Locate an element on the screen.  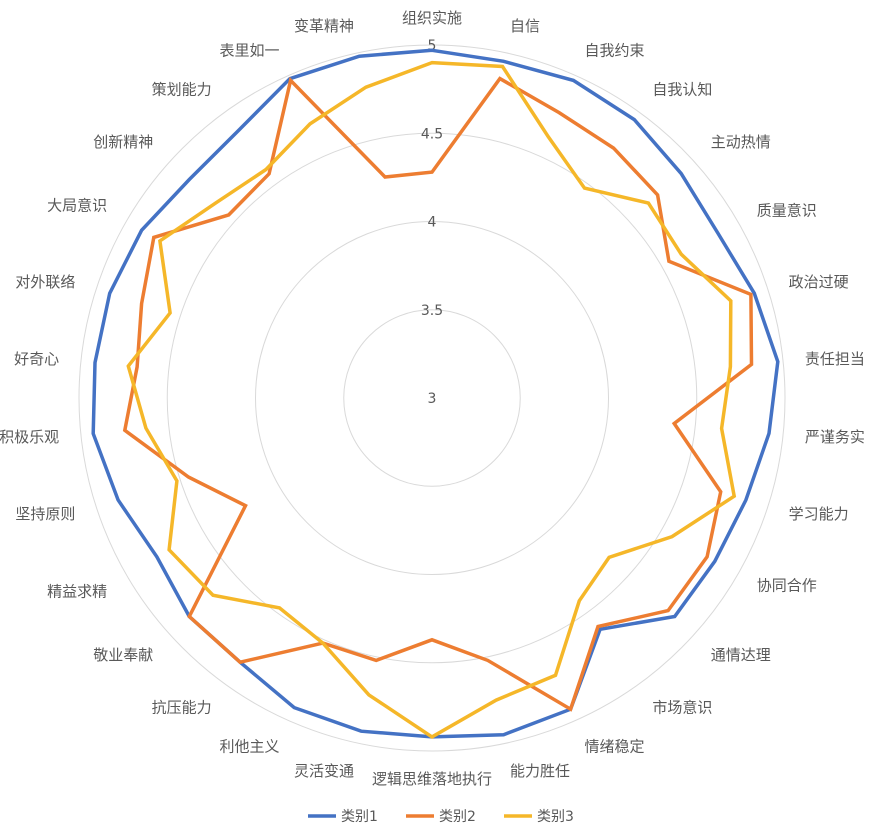
radial-tick-label: 4.5 is located at coordinates (432, 134).